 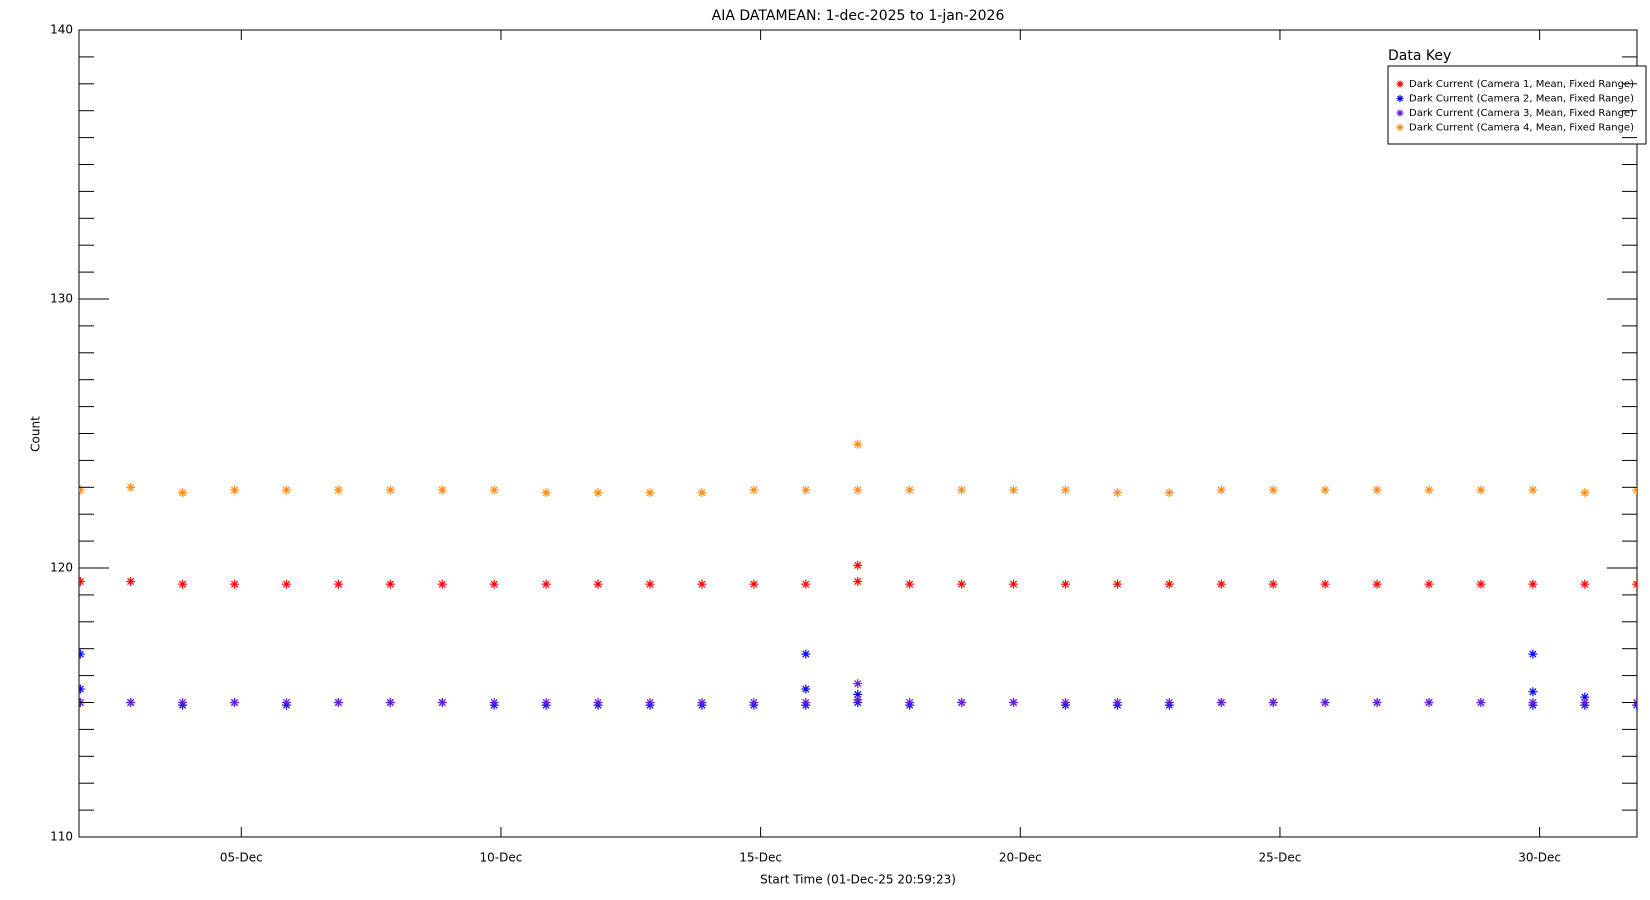 What do you see at coordinates (61, 299) in the screenshot?
I see `y-tick-label: 130` at bounding box center [61, 299].